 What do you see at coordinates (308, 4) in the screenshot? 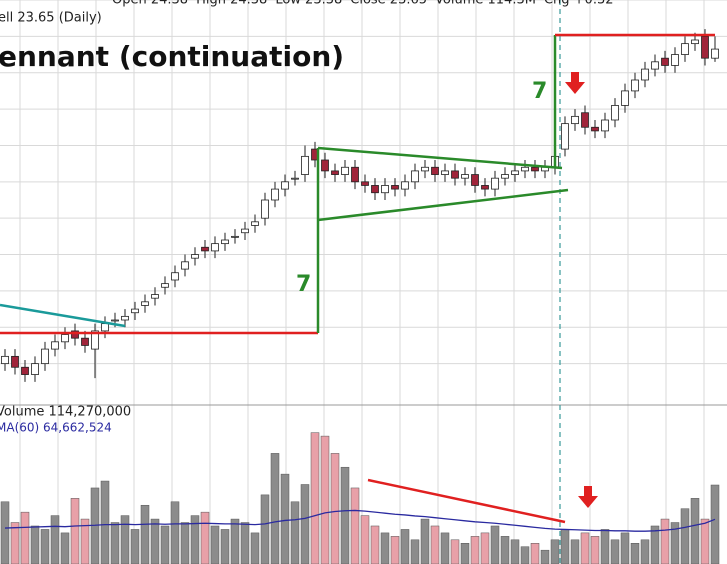
I see `header-text: Low 23.38` at bounding box center [308, 4].